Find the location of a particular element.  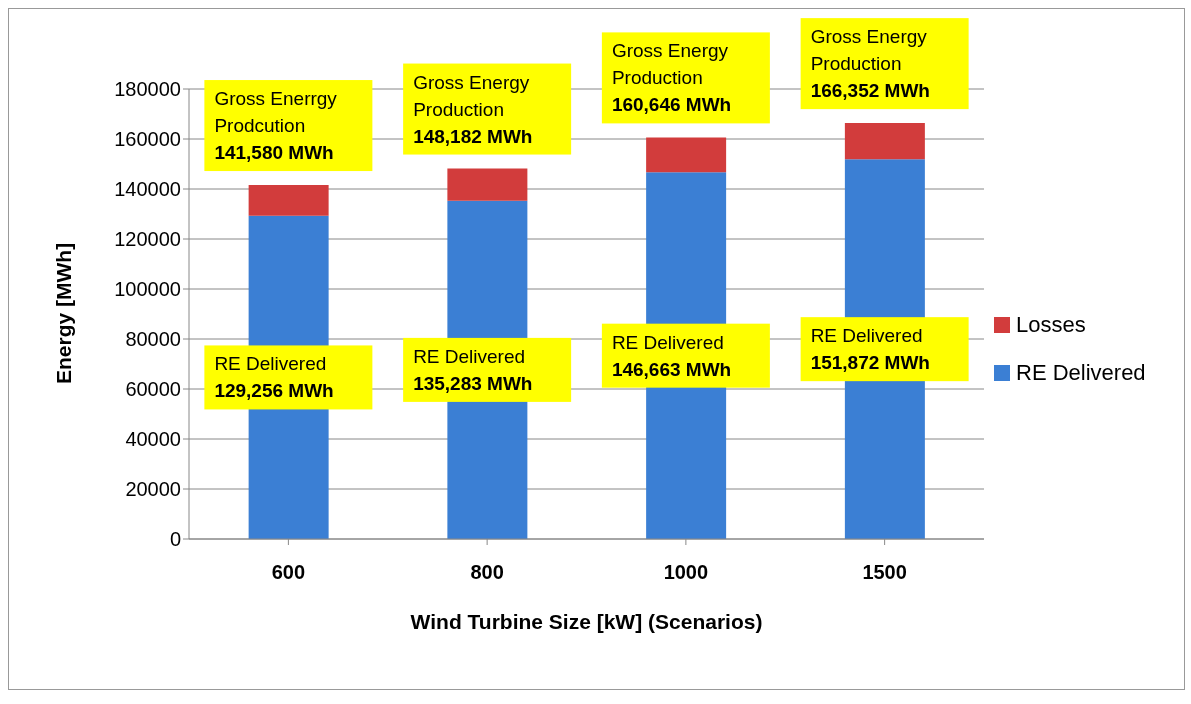

annotation: RE Delivered 151,872 MWh is located at coordinates (870, 349).